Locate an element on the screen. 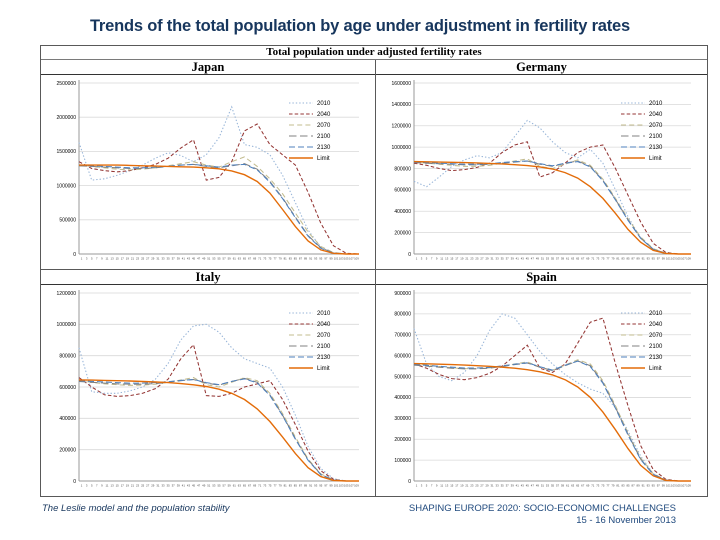 This screenshot has height=540, width=720. y-tick-label: 900000 is located at coordinates (402, 294).